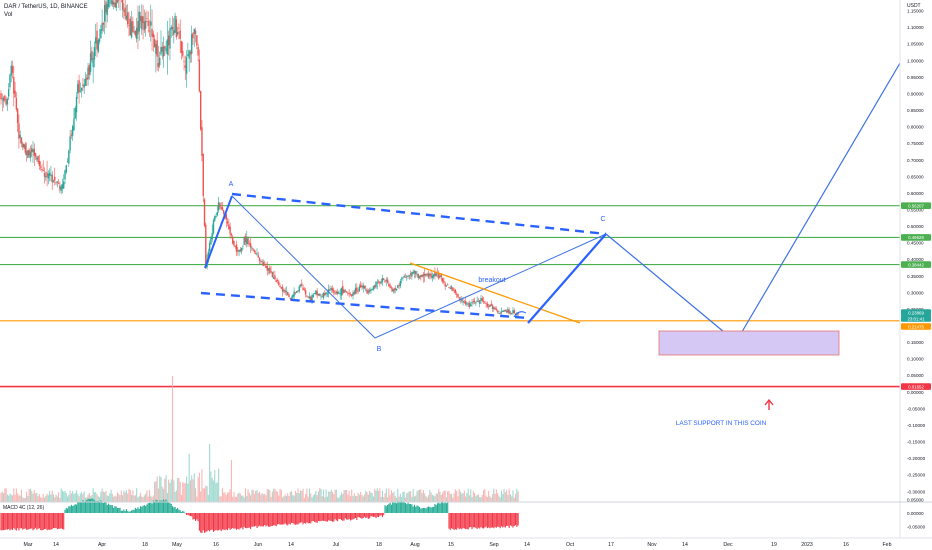 The image size is (932, 550). Describe the element at coordinates (258, 545) in the screenshot. I see `time-label: Jun` at that location.